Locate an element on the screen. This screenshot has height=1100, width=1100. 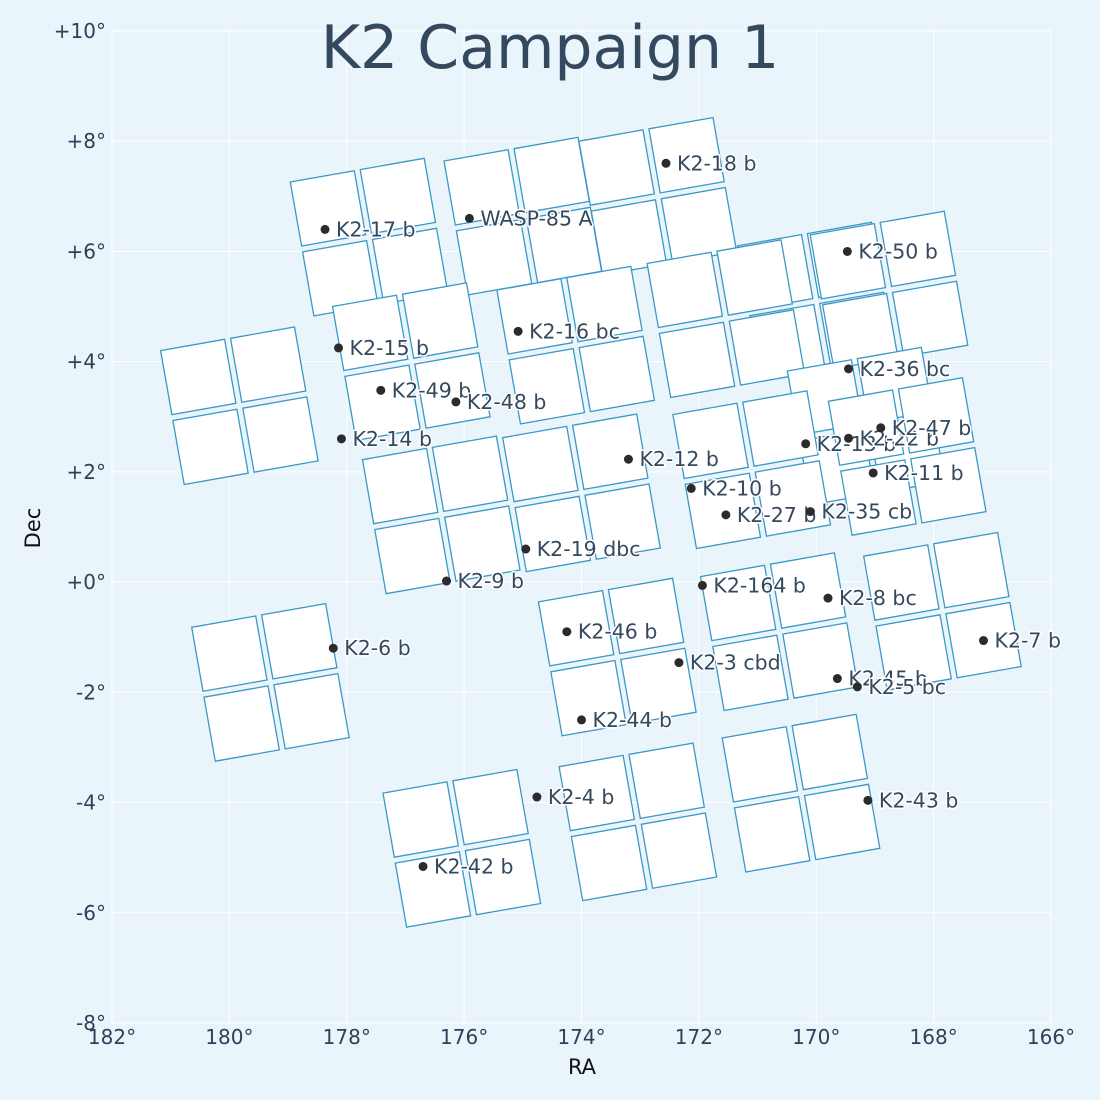
planet-marker: K2-3 cbd is located at coordinates (728, 662).